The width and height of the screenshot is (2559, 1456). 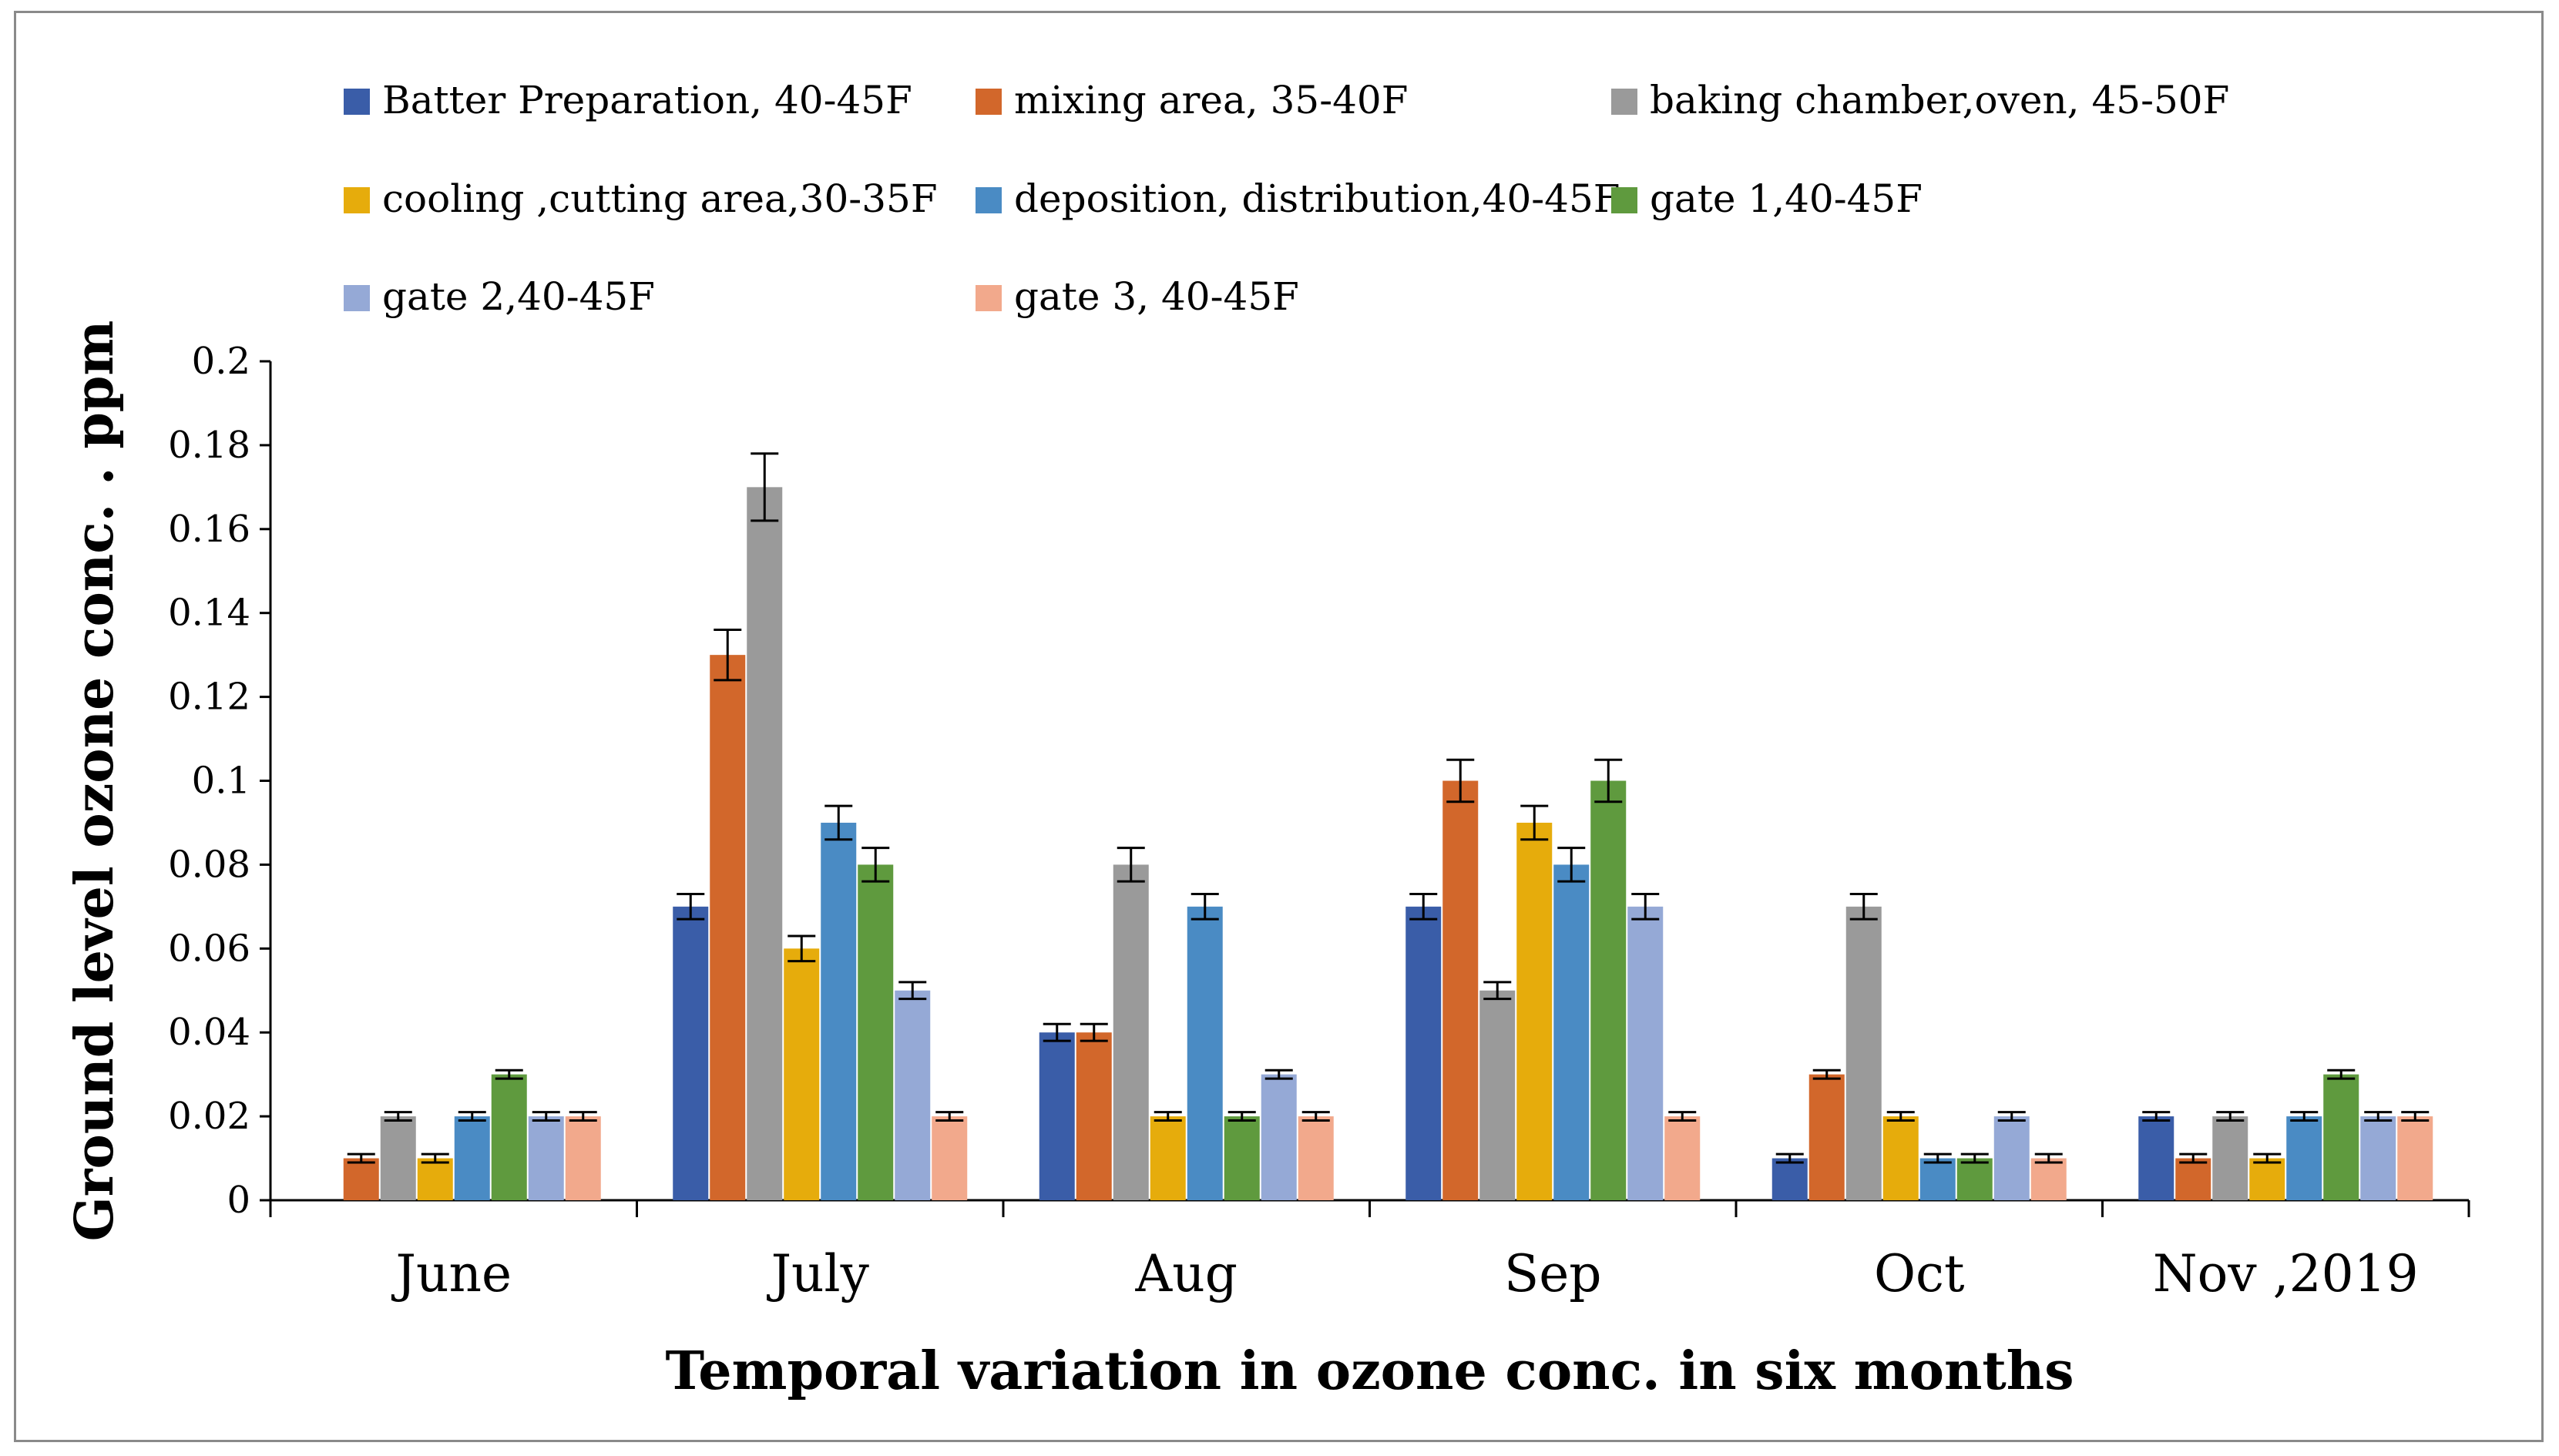 I want to click on legend-item: mixing area, 35-40F, so click(x=1192, y=100).